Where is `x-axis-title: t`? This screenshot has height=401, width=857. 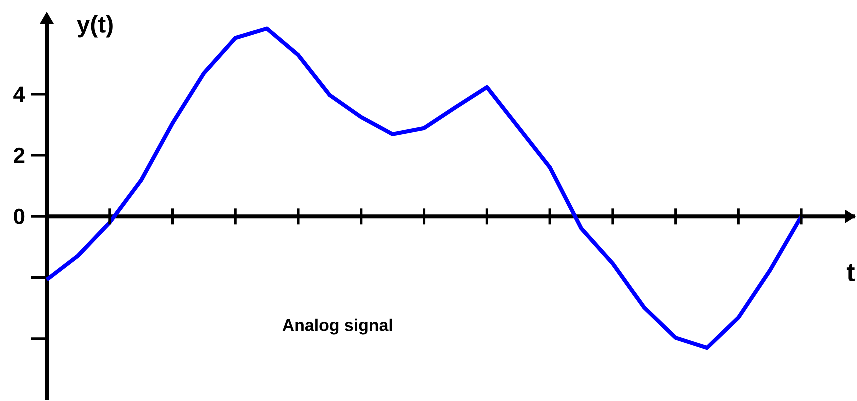 x-axis-title: t is located at coordinates (850, 273).